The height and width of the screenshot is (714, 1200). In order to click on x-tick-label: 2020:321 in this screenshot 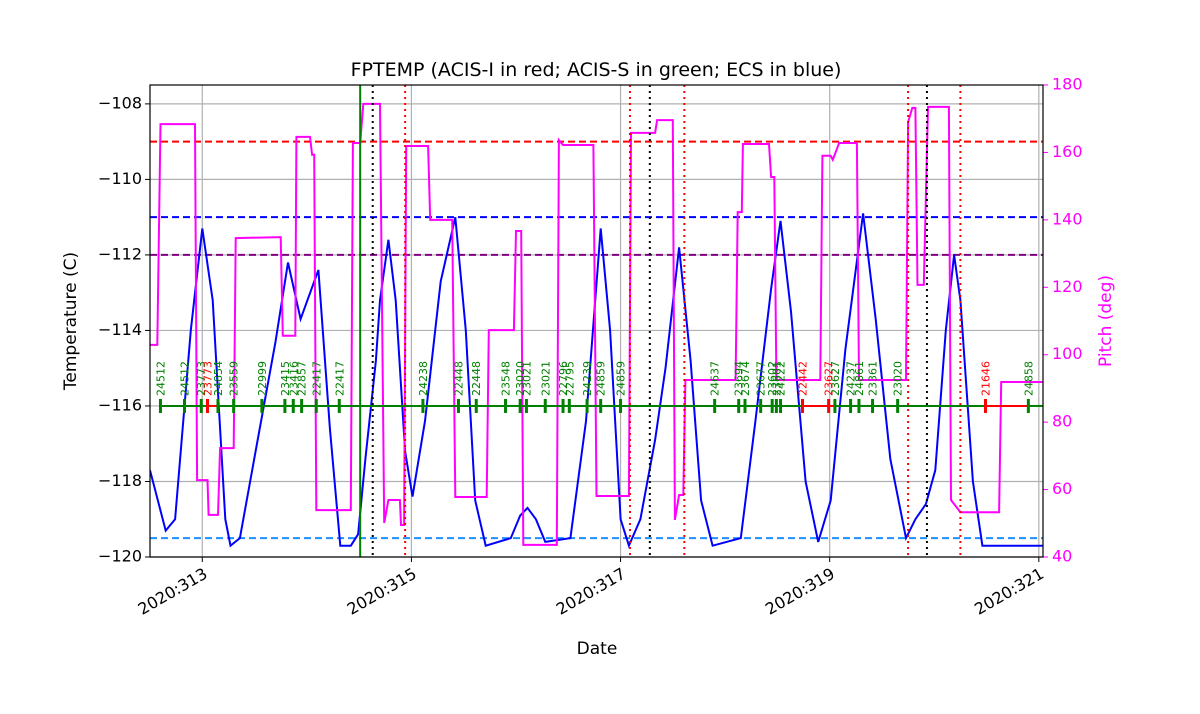, I will do `click(1009, 591)`.